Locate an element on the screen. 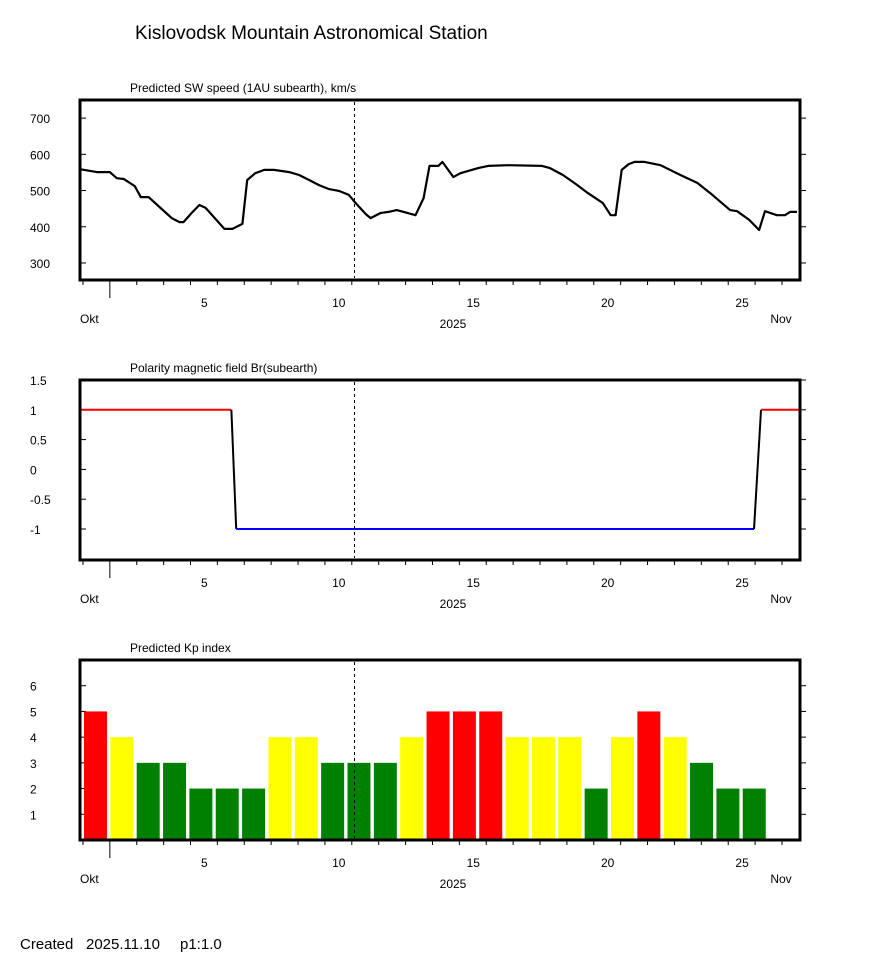  y-tick-label: 4 is located at coordinates (33, 738).